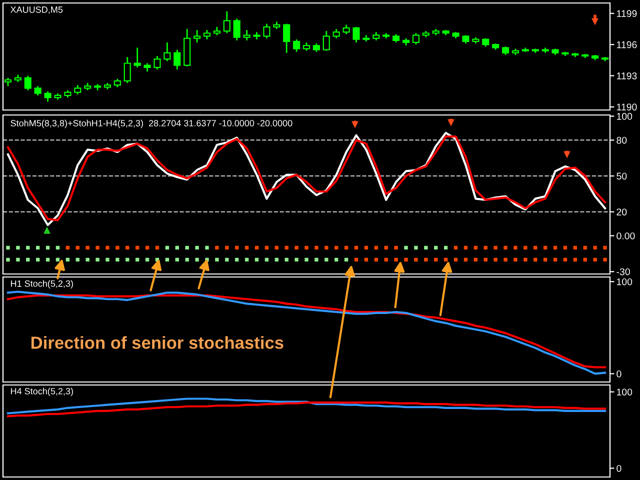 This screenshot has height=480, width=640. What do you see at coordinates (625, 236) in the screenshot?
I see `y-tick-label: 0.00` at bounding box center [625, 236].